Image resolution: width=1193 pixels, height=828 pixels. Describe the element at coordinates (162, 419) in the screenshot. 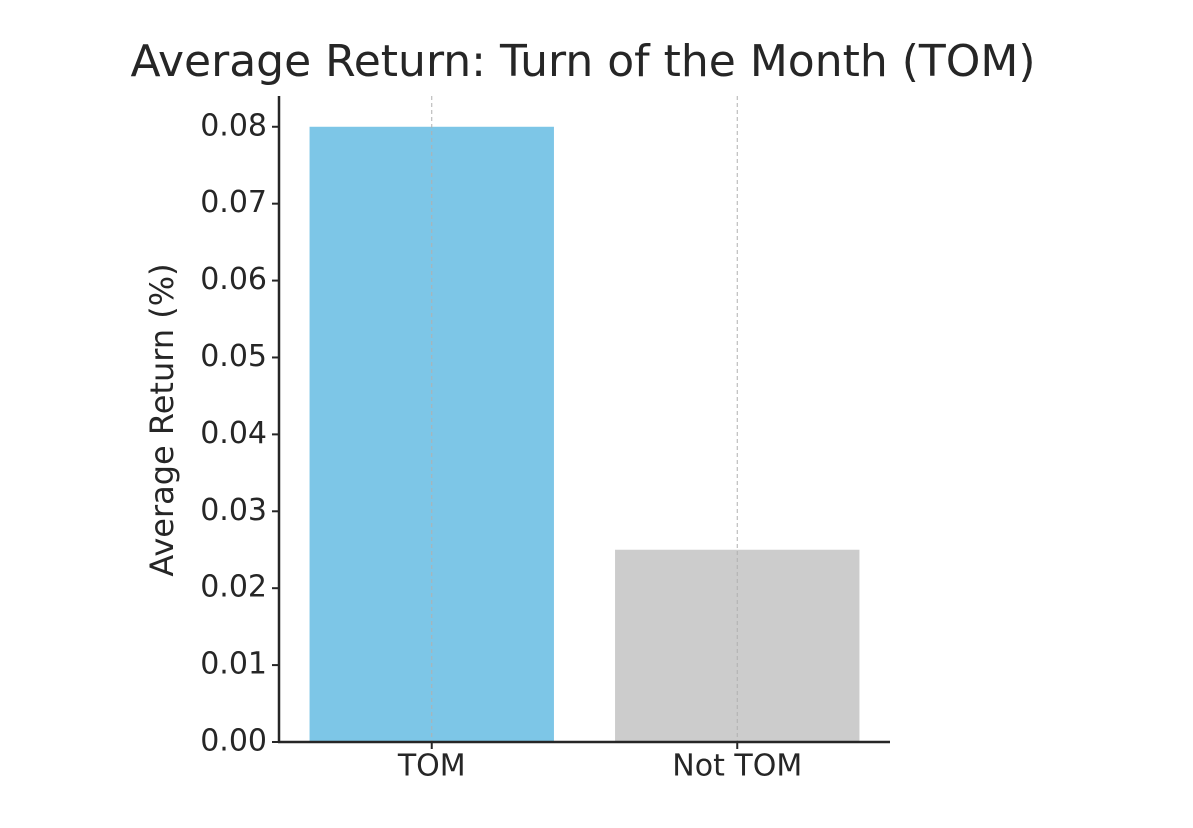

I see `y-axis-label: Average Return (%)` at that location.